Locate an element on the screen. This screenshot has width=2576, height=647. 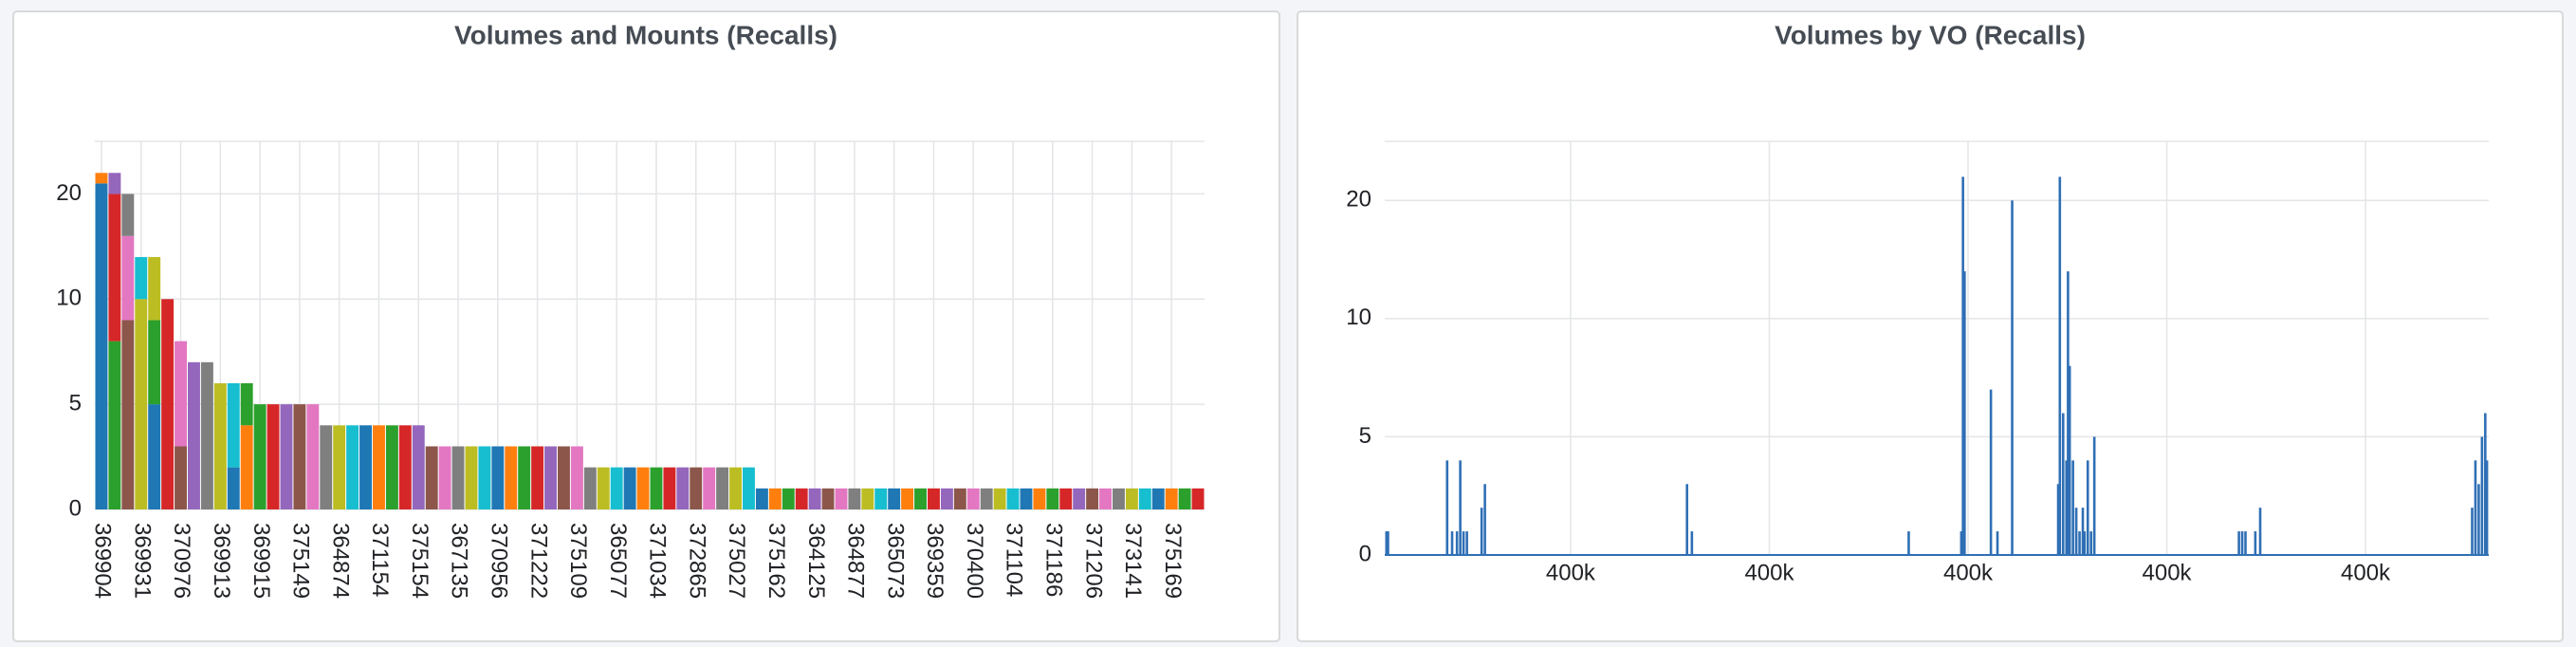
x-tick-label: 371186 is located at coordinates (1053, 560).